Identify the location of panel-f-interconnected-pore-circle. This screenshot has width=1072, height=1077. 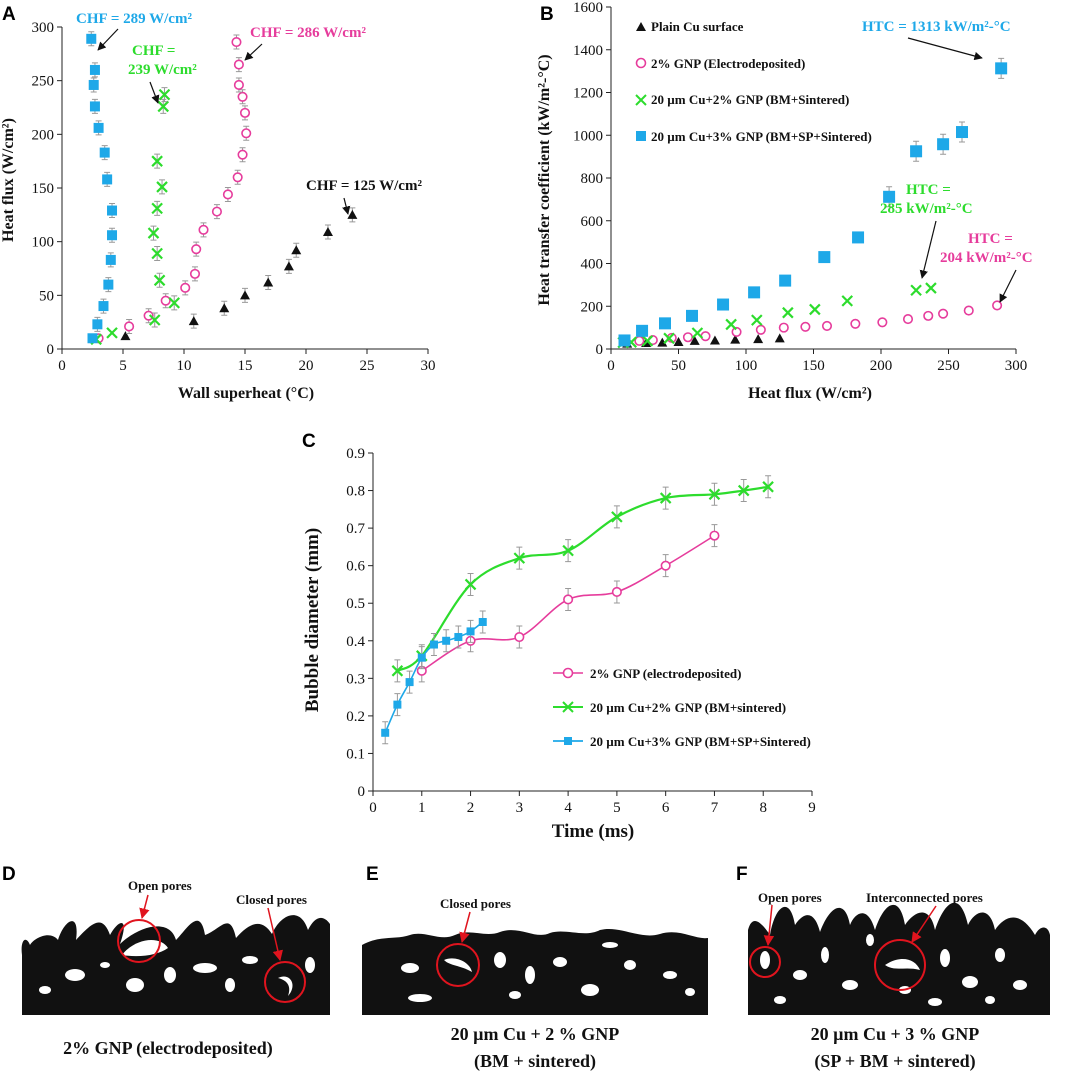
(900, 965).